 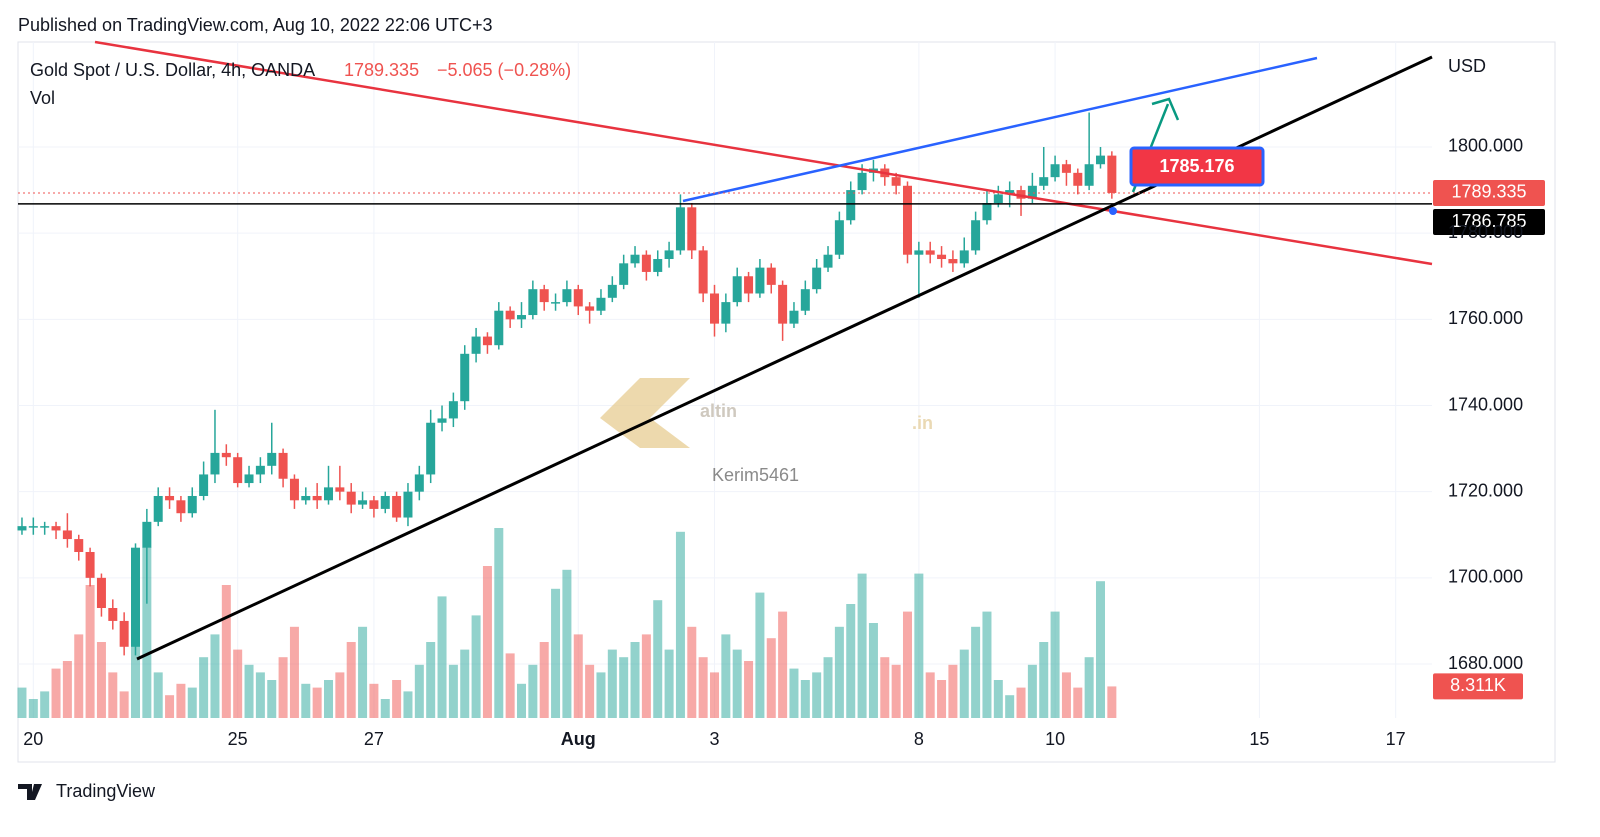 I want to click on y-tick-label: 1740.000, so click(x=1485, y=404).